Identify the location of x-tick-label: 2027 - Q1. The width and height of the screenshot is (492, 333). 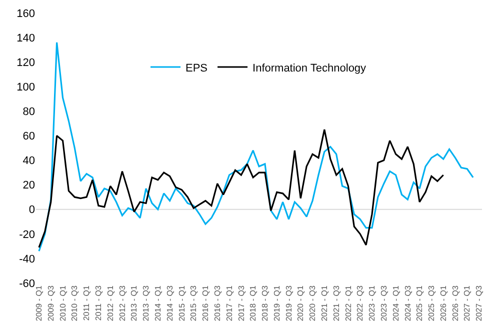
(467, 303).